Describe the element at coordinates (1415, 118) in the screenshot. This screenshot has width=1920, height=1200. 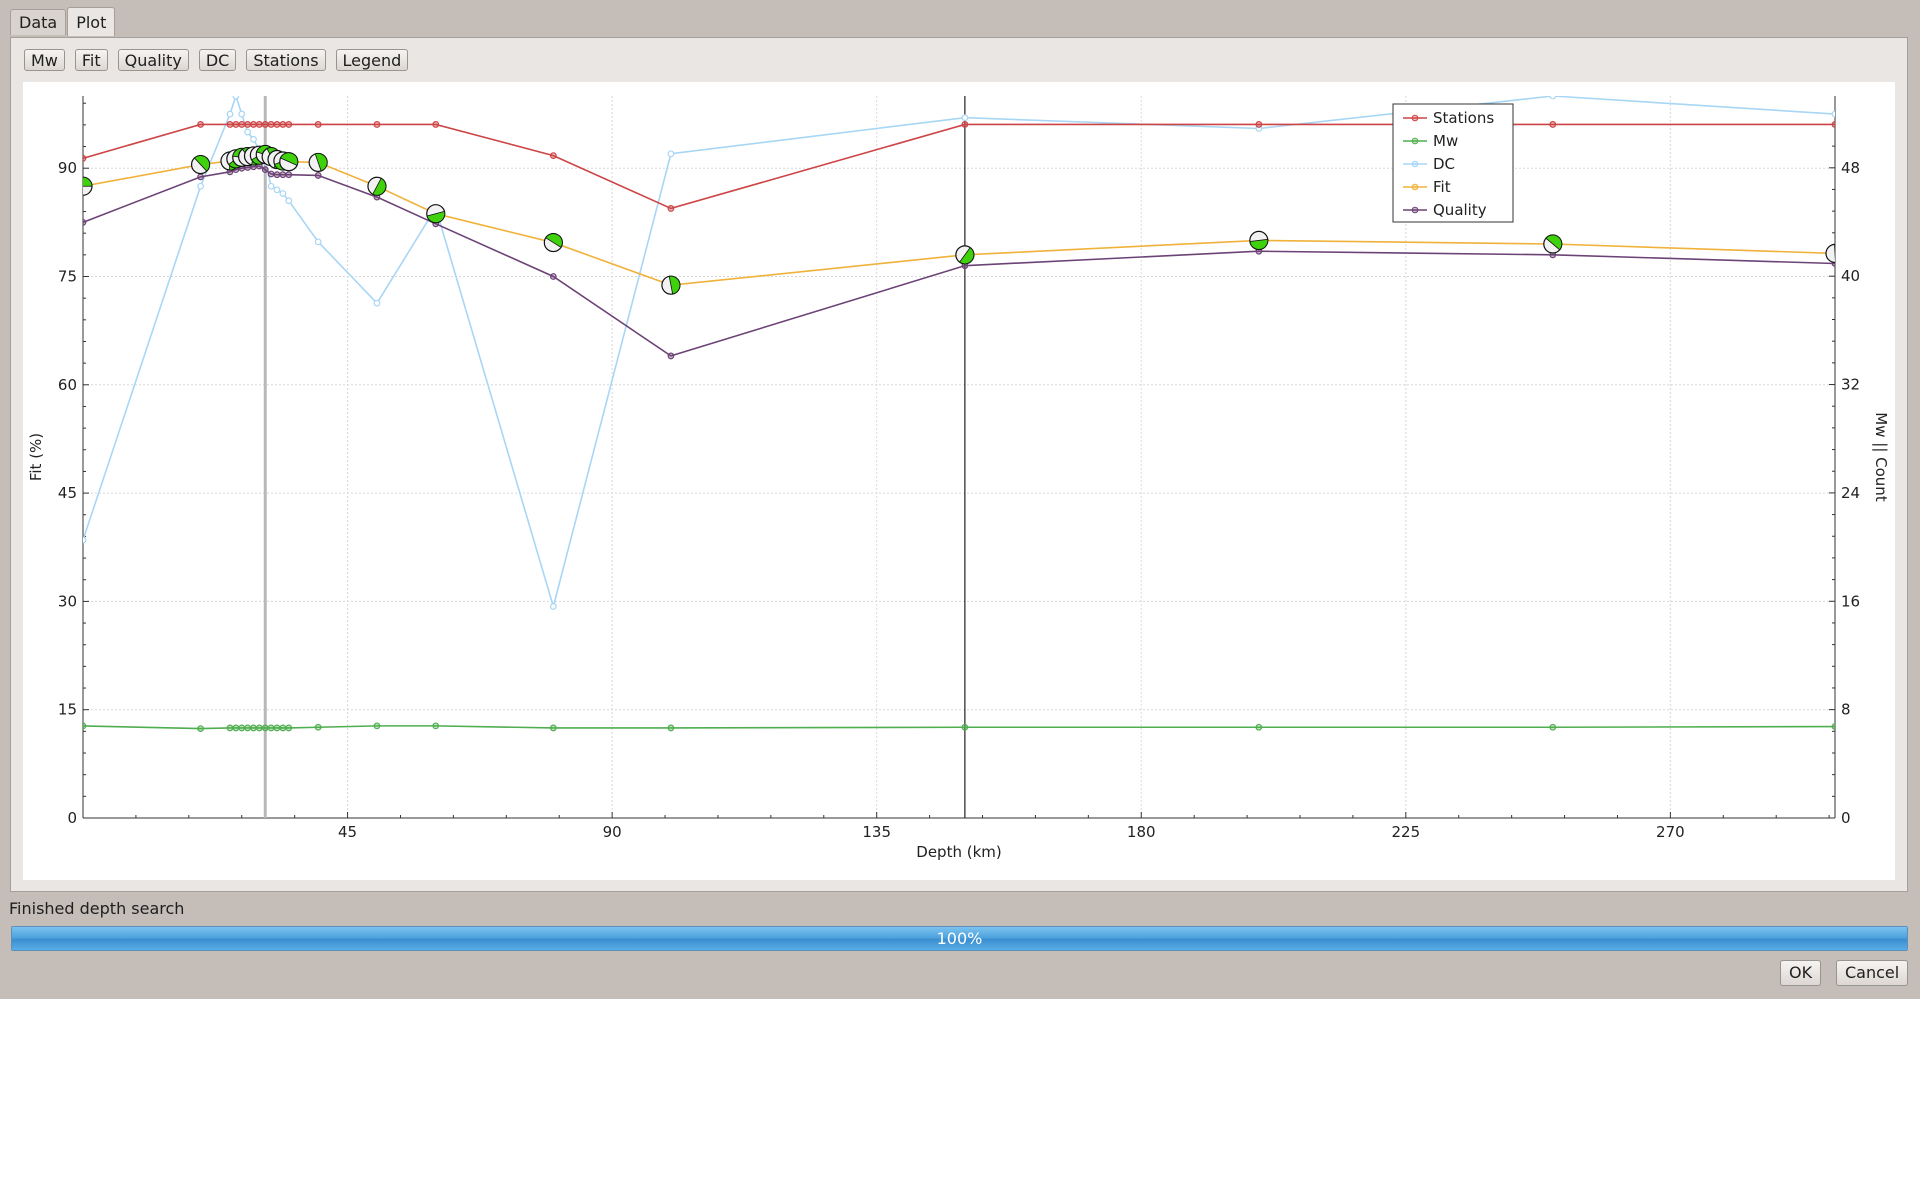
I see `legend-marker-stations` at that location.